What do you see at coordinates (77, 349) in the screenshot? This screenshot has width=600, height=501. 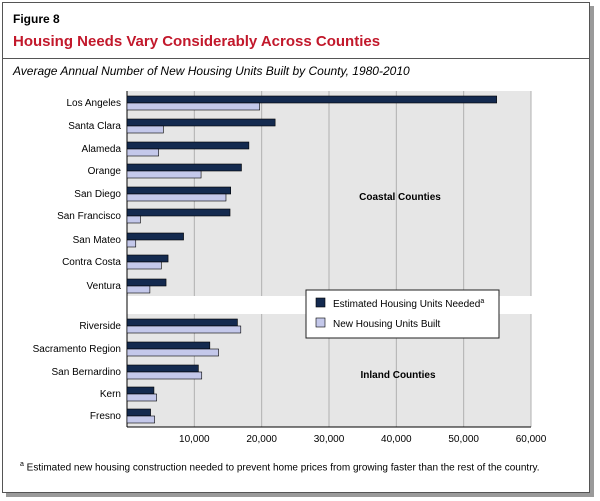 I see `category-label: Sacramento Region` at bounding box center [77, 349].